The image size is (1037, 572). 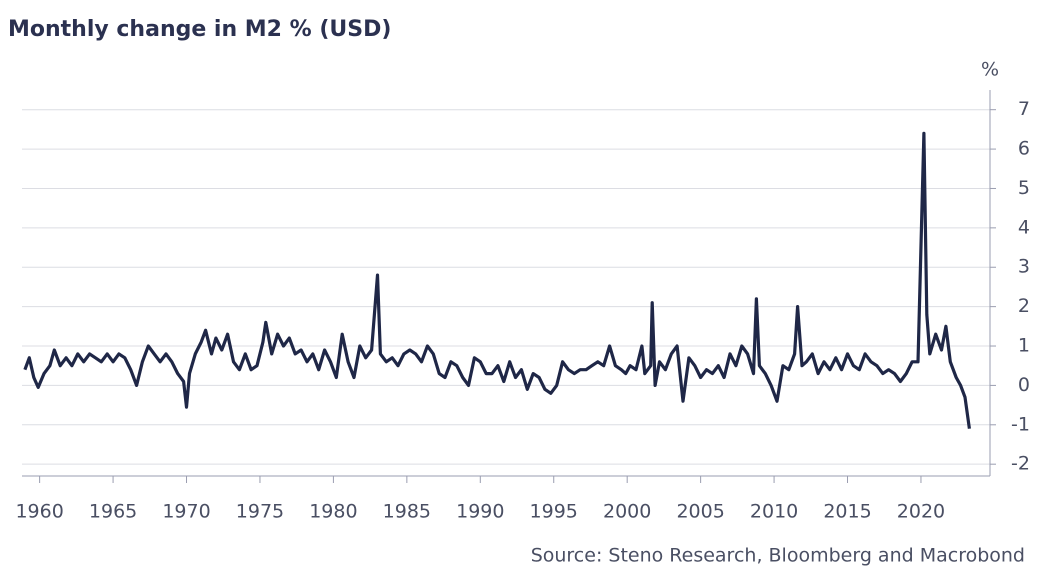 What do you see at coordinates (700, 512) in the screenshot?
I see `x-tick-label: 2005` at bounding box center [700, 512].